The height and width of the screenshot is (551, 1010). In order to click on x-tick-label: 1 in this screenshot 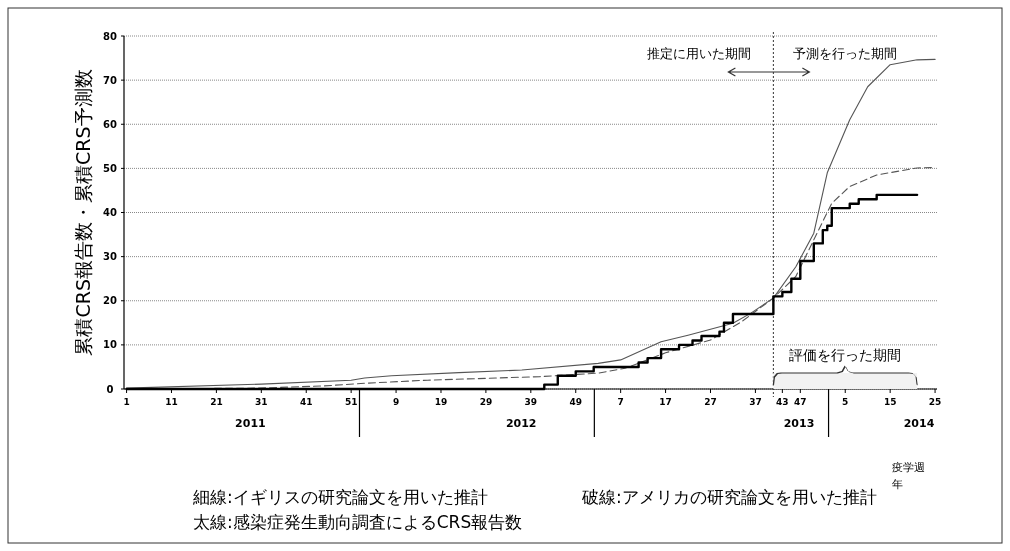, I will do `click(126, 402)`.